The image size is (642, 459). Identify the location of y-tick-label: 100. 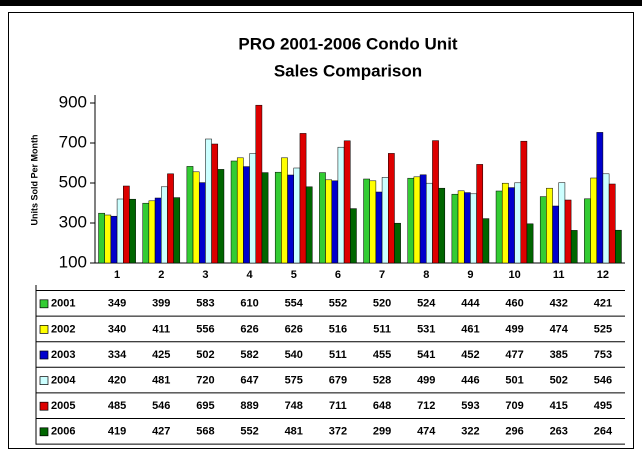
(73, 261).